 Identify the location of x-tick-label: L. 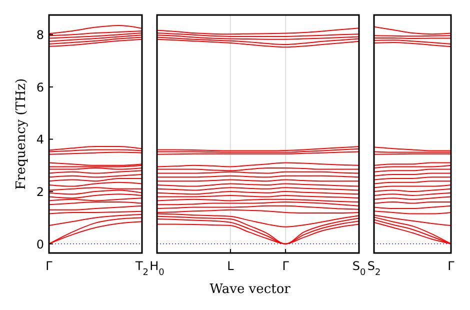
(230, 266).